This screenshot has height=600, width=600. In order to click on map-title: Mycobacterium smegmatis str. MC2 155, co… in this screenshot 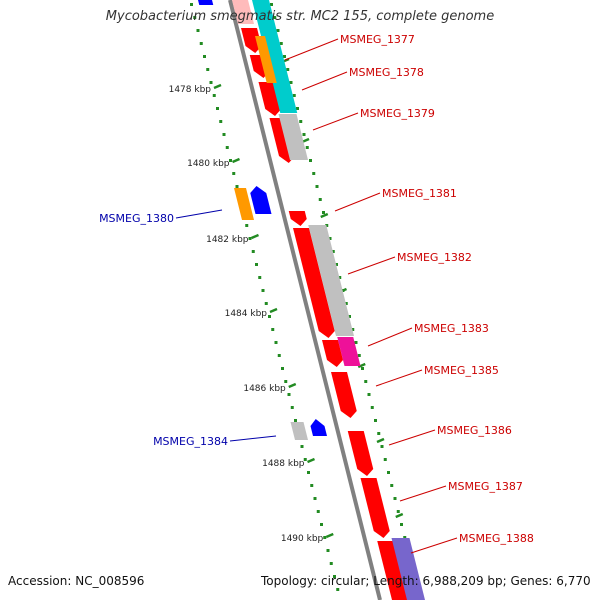, I will do `click(300, 16)`.